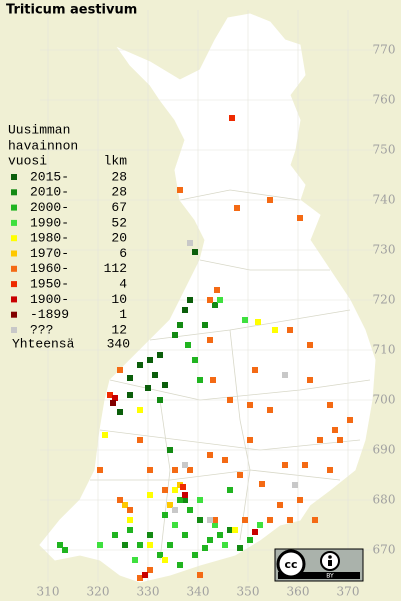 The width and height of the screenshot is (401, 601). Describe the element at coordinates (348, 592) in the screenshot. I see `x-label: 370` at that location.